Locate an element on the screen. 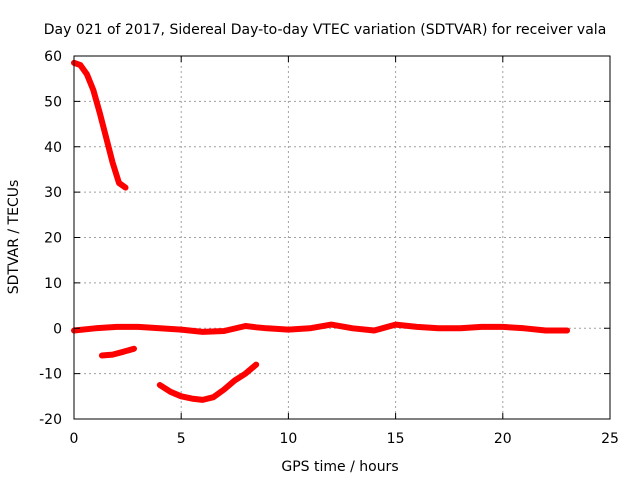 The image size is (640, 480). y-tick-label: 40 is located at coordinates (53, 148).